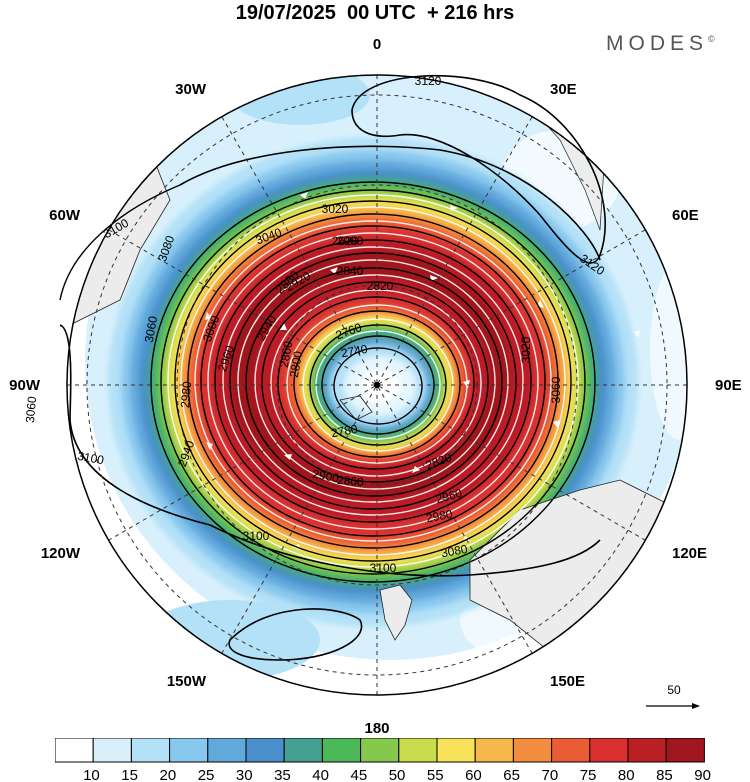 Image resolution: width=750 pixels, height=782 pixels. What do you see at coordinates (435, 774) in the screenshot?
I see `colorbar-tick-label: 55` at bounding box center [435, 774].